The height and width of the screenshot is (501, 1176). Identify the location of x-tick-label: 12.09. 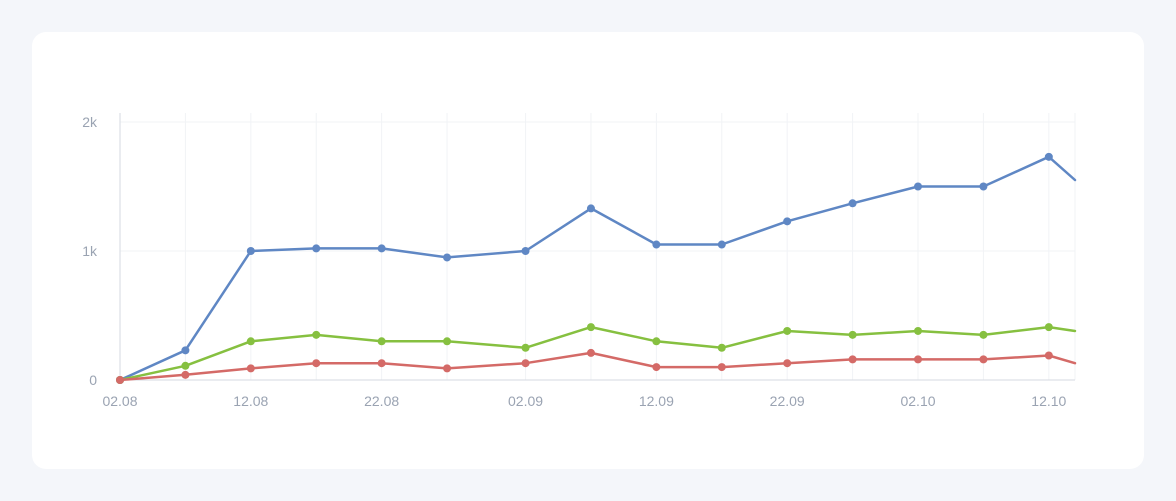
(656, 401).